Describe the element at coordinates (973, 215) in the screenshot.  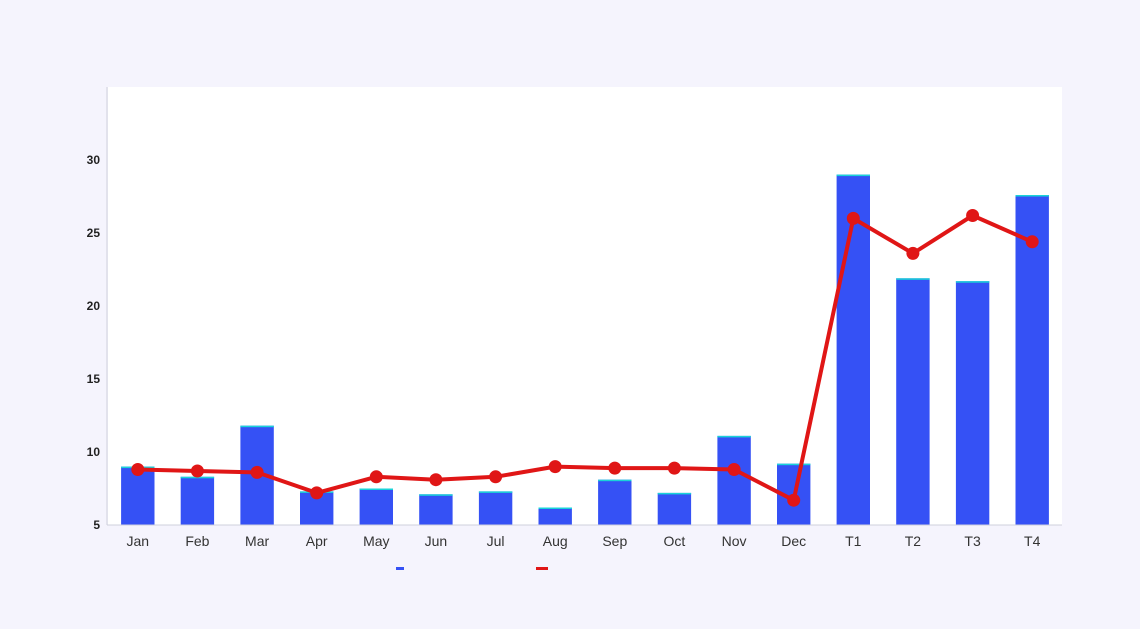
I see `line-point-T3` at that location.